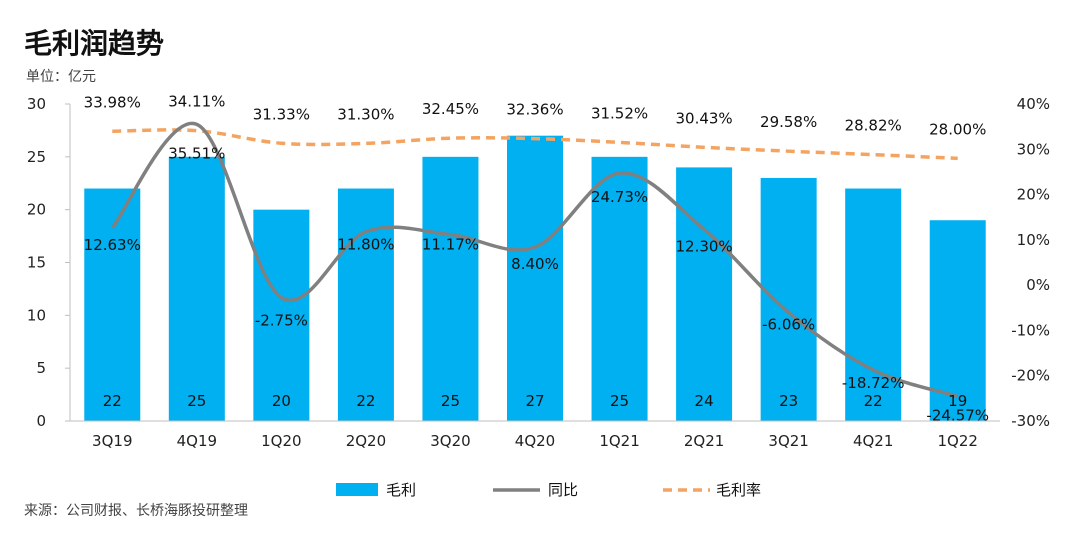 The width and height of the screenshot is (1080, 537). I want to click on yoy-growth-label: 35.51%, so click(196, 153).